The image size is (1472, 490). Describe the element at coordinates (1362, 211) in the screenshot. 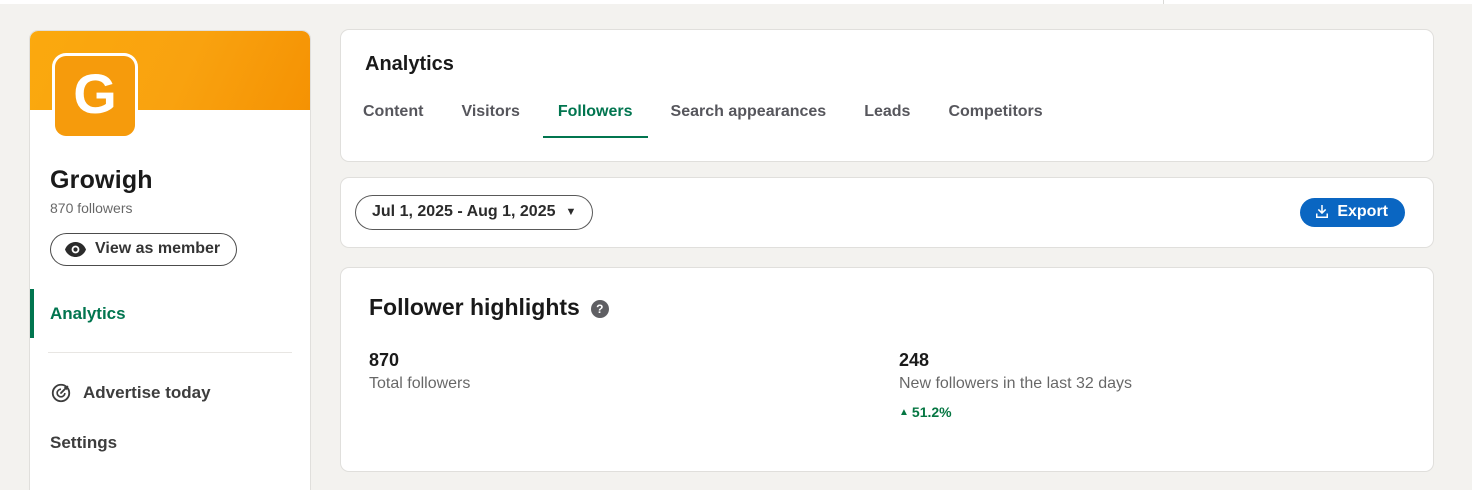

I see `export-label: Export` at that location.